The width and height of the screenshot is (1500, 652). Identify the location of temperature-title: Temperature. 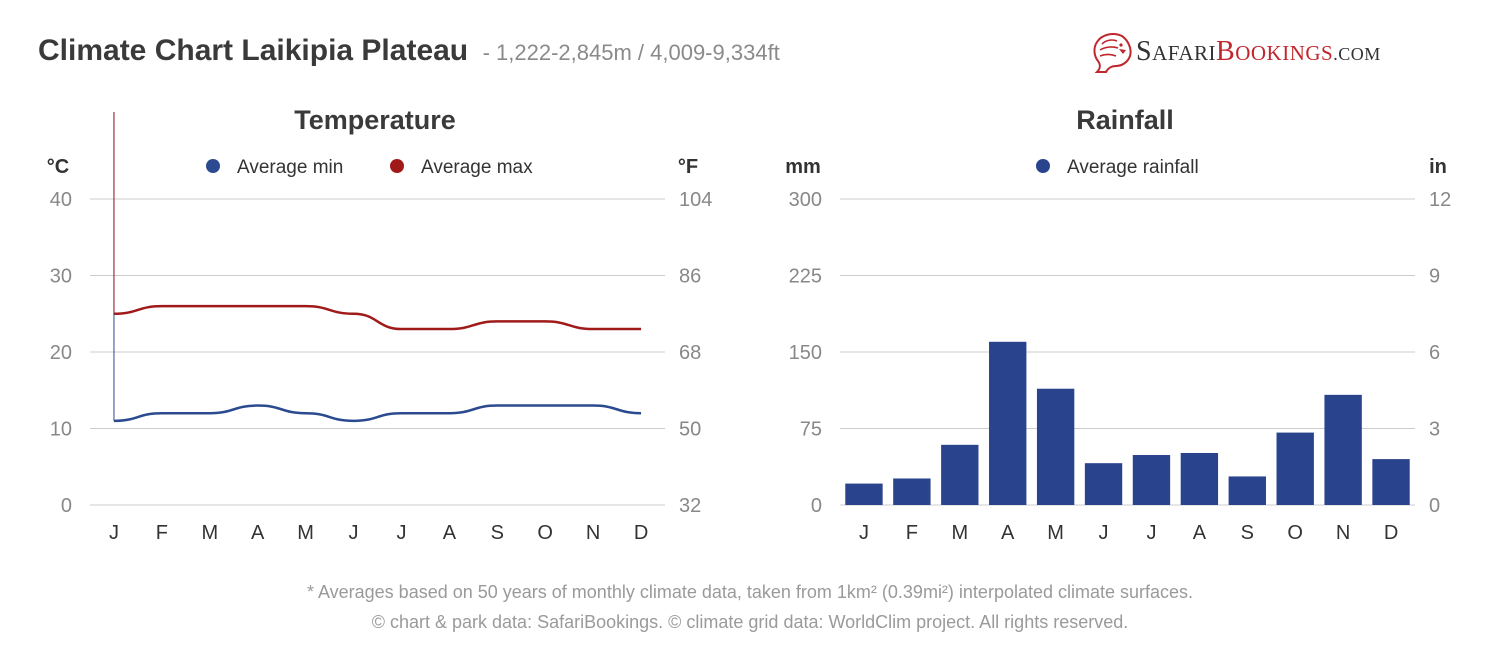
(375, 120).